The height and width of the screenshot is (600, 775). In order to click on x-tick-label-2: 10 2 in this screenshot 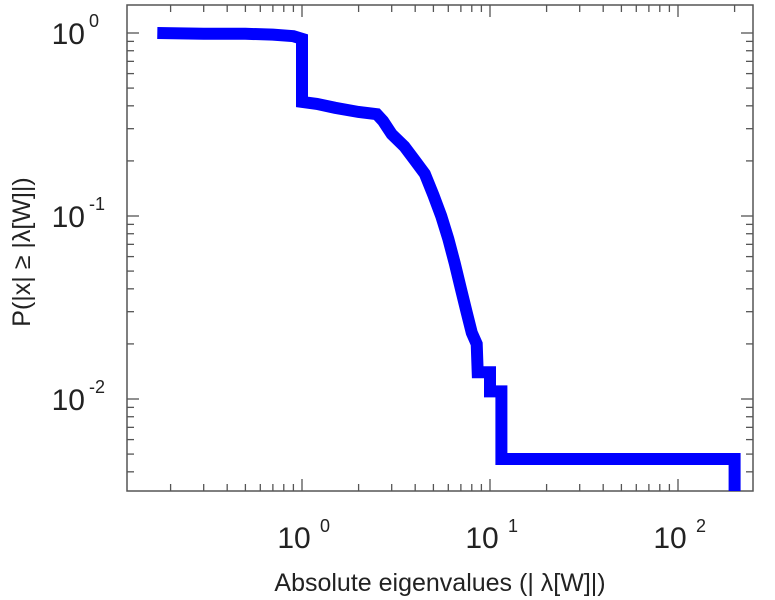, I will do `click(679, 535)`.